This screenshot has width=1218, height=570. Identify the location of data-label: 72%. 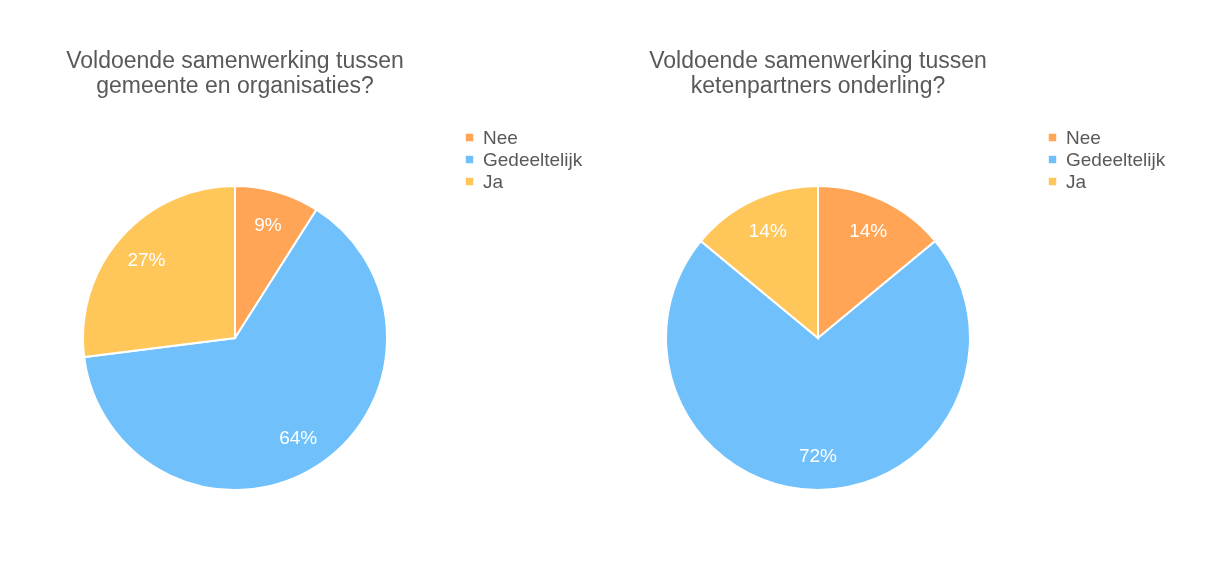
(818, 455).